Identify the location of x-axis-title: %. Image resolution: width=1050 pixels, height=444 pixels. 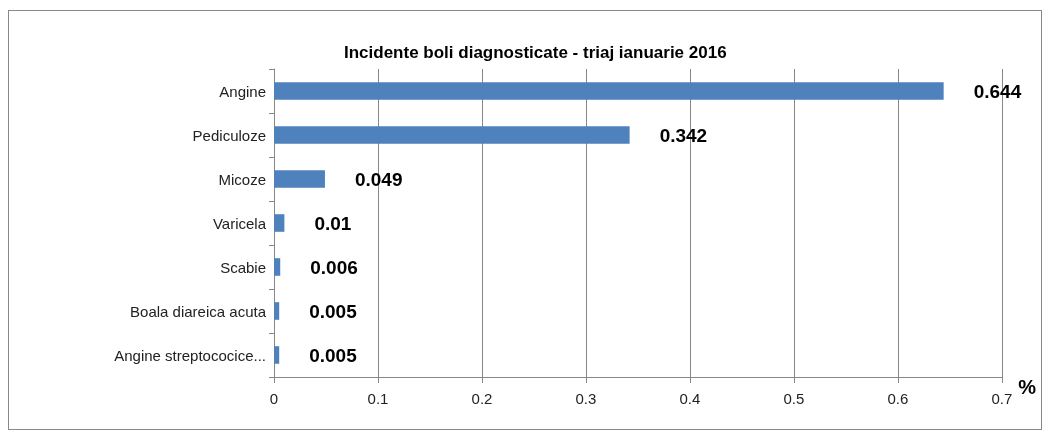
(1027, 387).